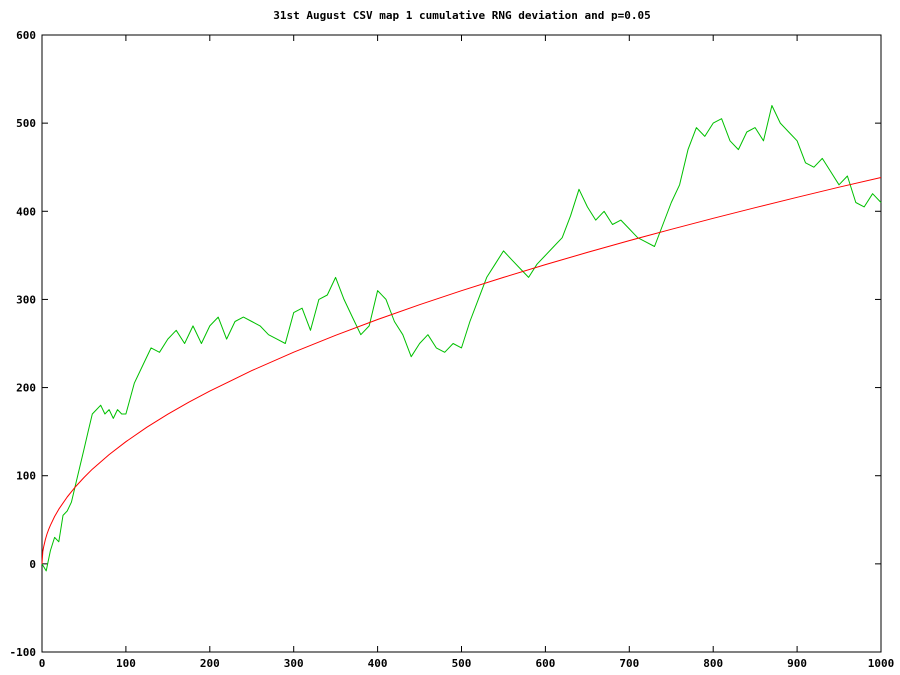  What do you see at coordinates (23, 344) in the screenshot?
I see `y-axis-tick-labels: -100 0 100 200 300 400 500 600` at bounding box center [23, 344].